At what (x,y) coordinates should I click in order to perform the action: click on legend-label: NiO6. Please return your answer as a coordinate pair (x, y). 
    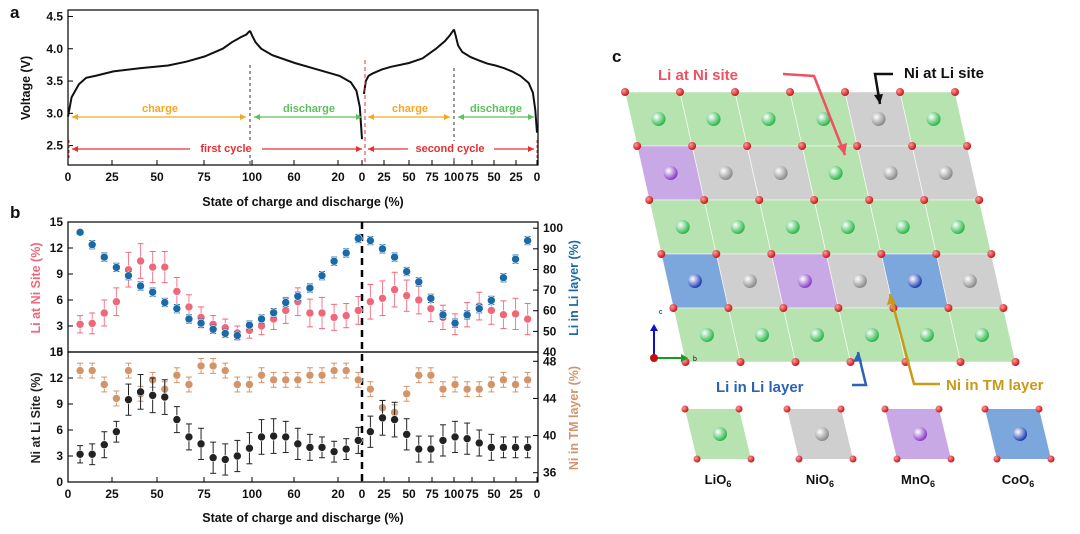
    Looking at the image, I should click on (820, 480).